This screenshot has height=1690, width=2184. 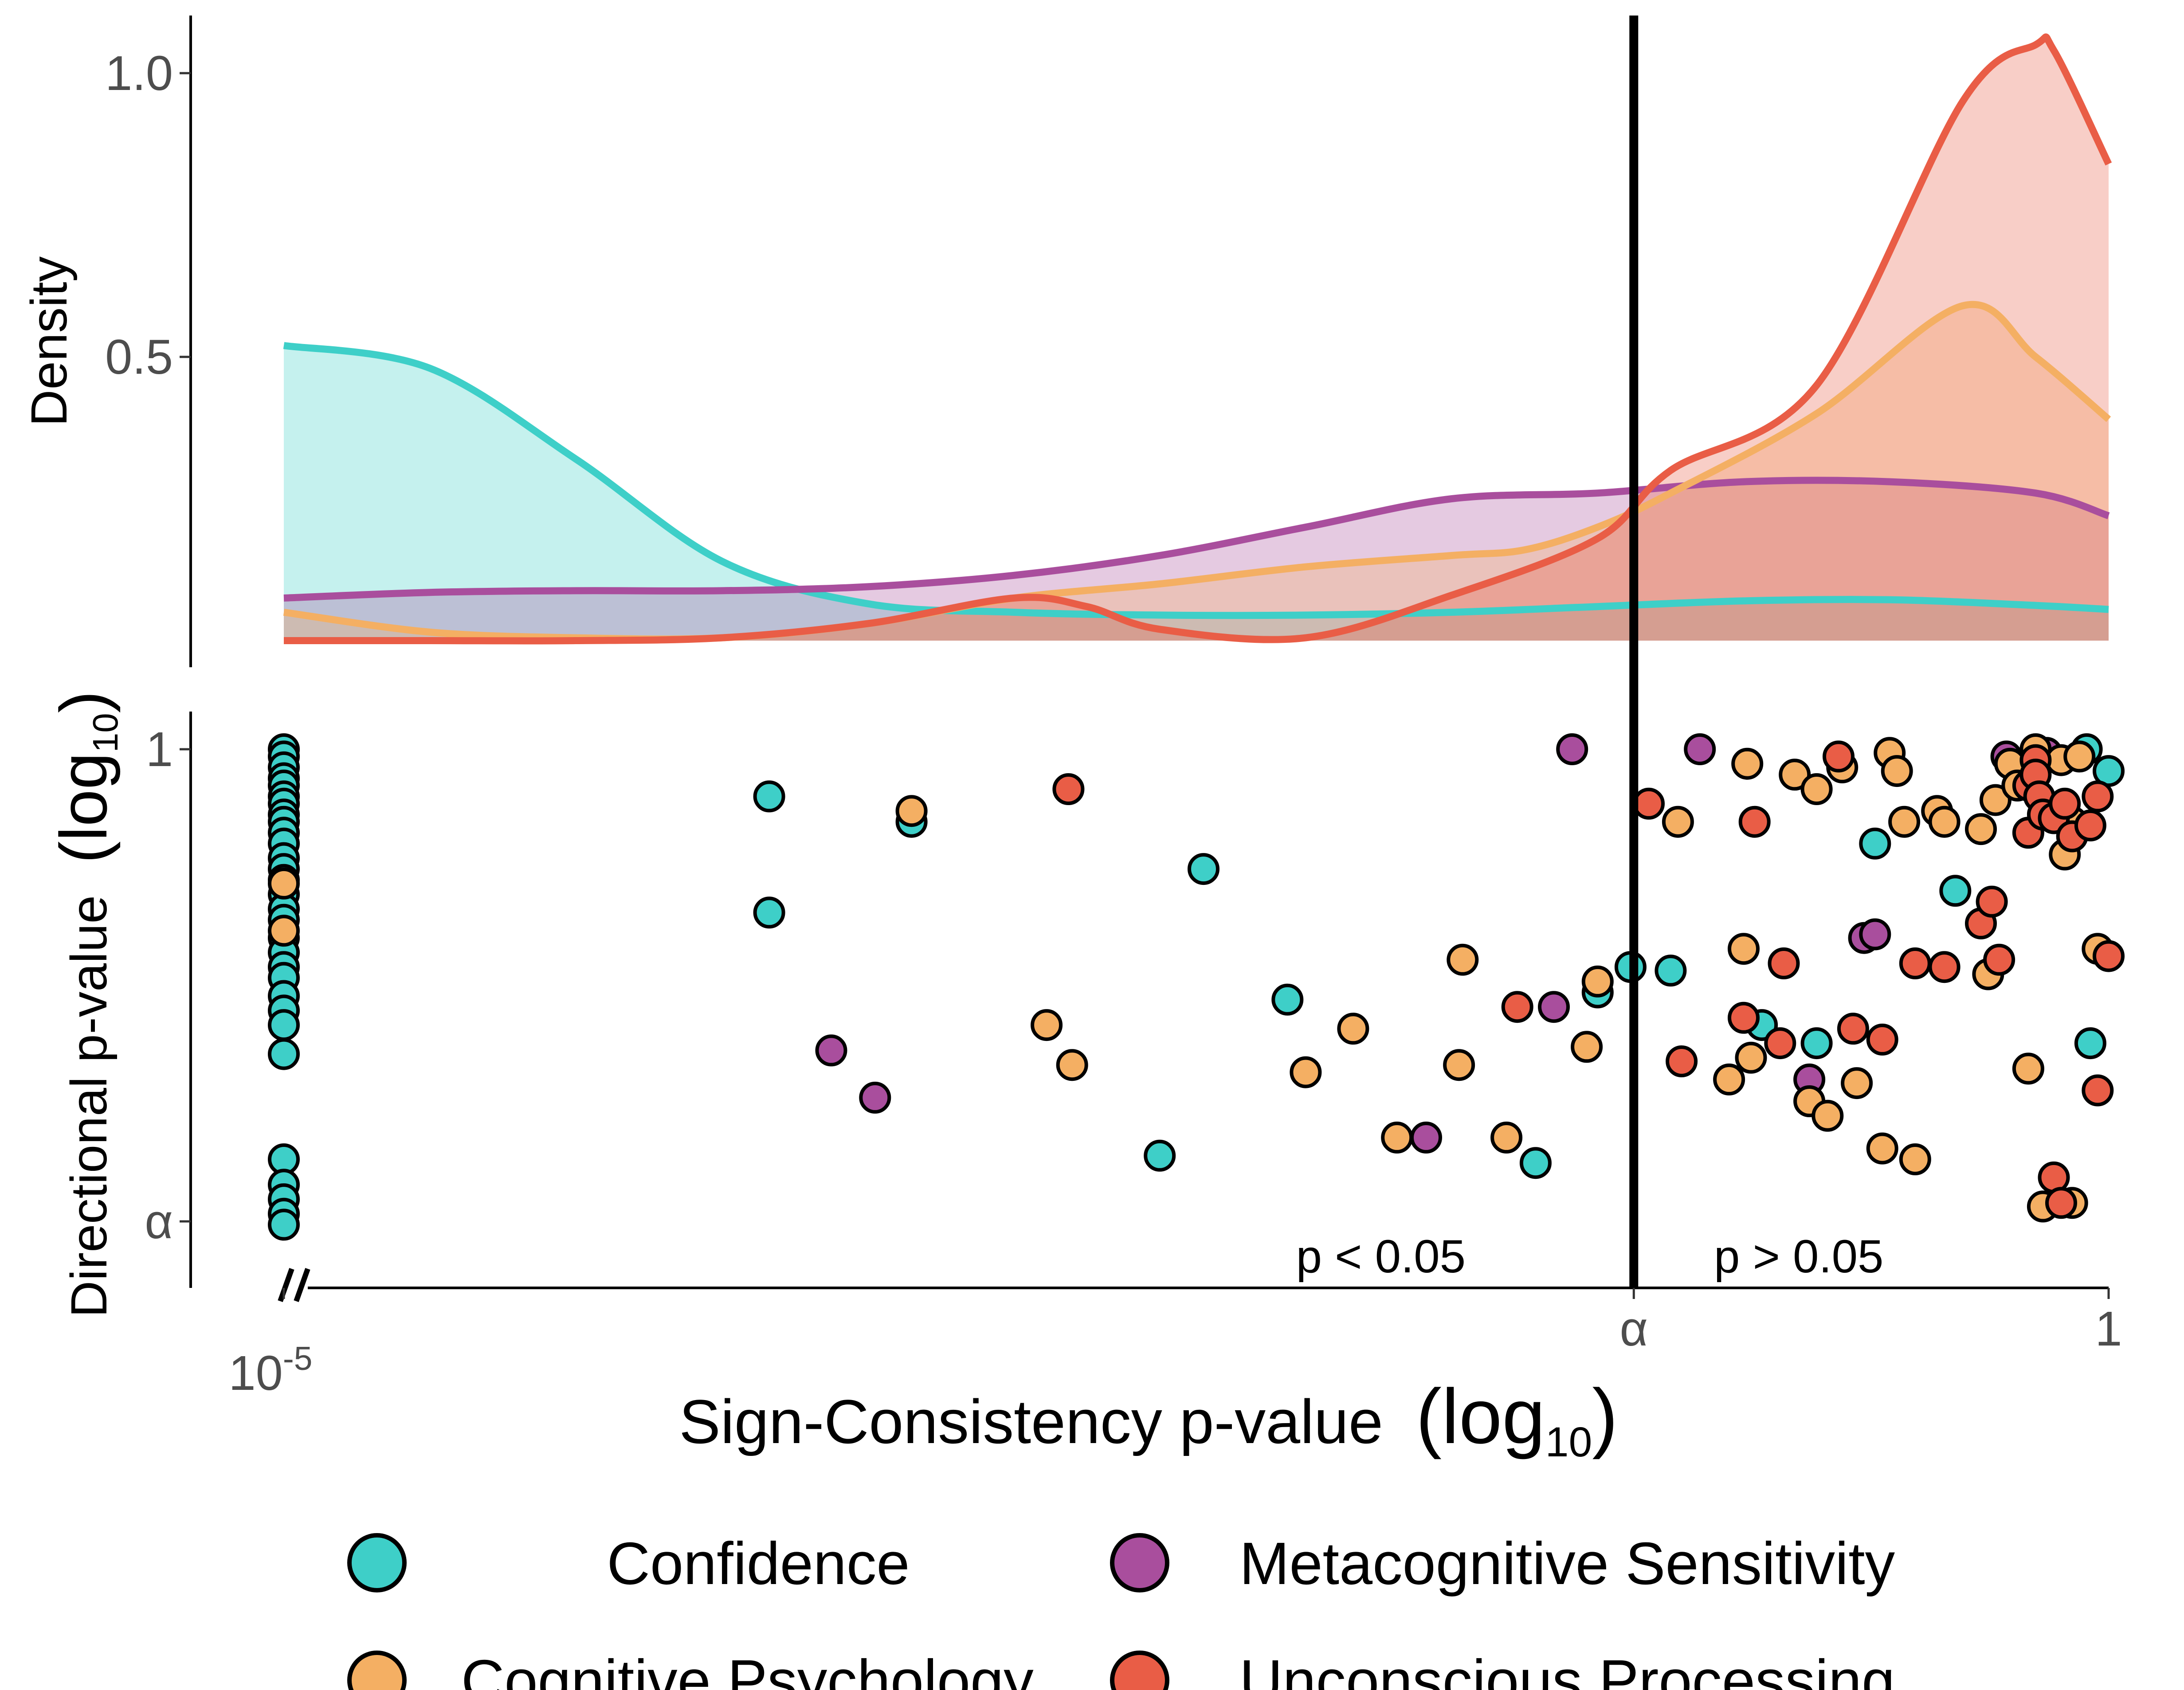 What do you see at coordinates (139, 74) in the screenshot?
I see `density-y-tick-label: 1.0` at bounding box center [139, 74].